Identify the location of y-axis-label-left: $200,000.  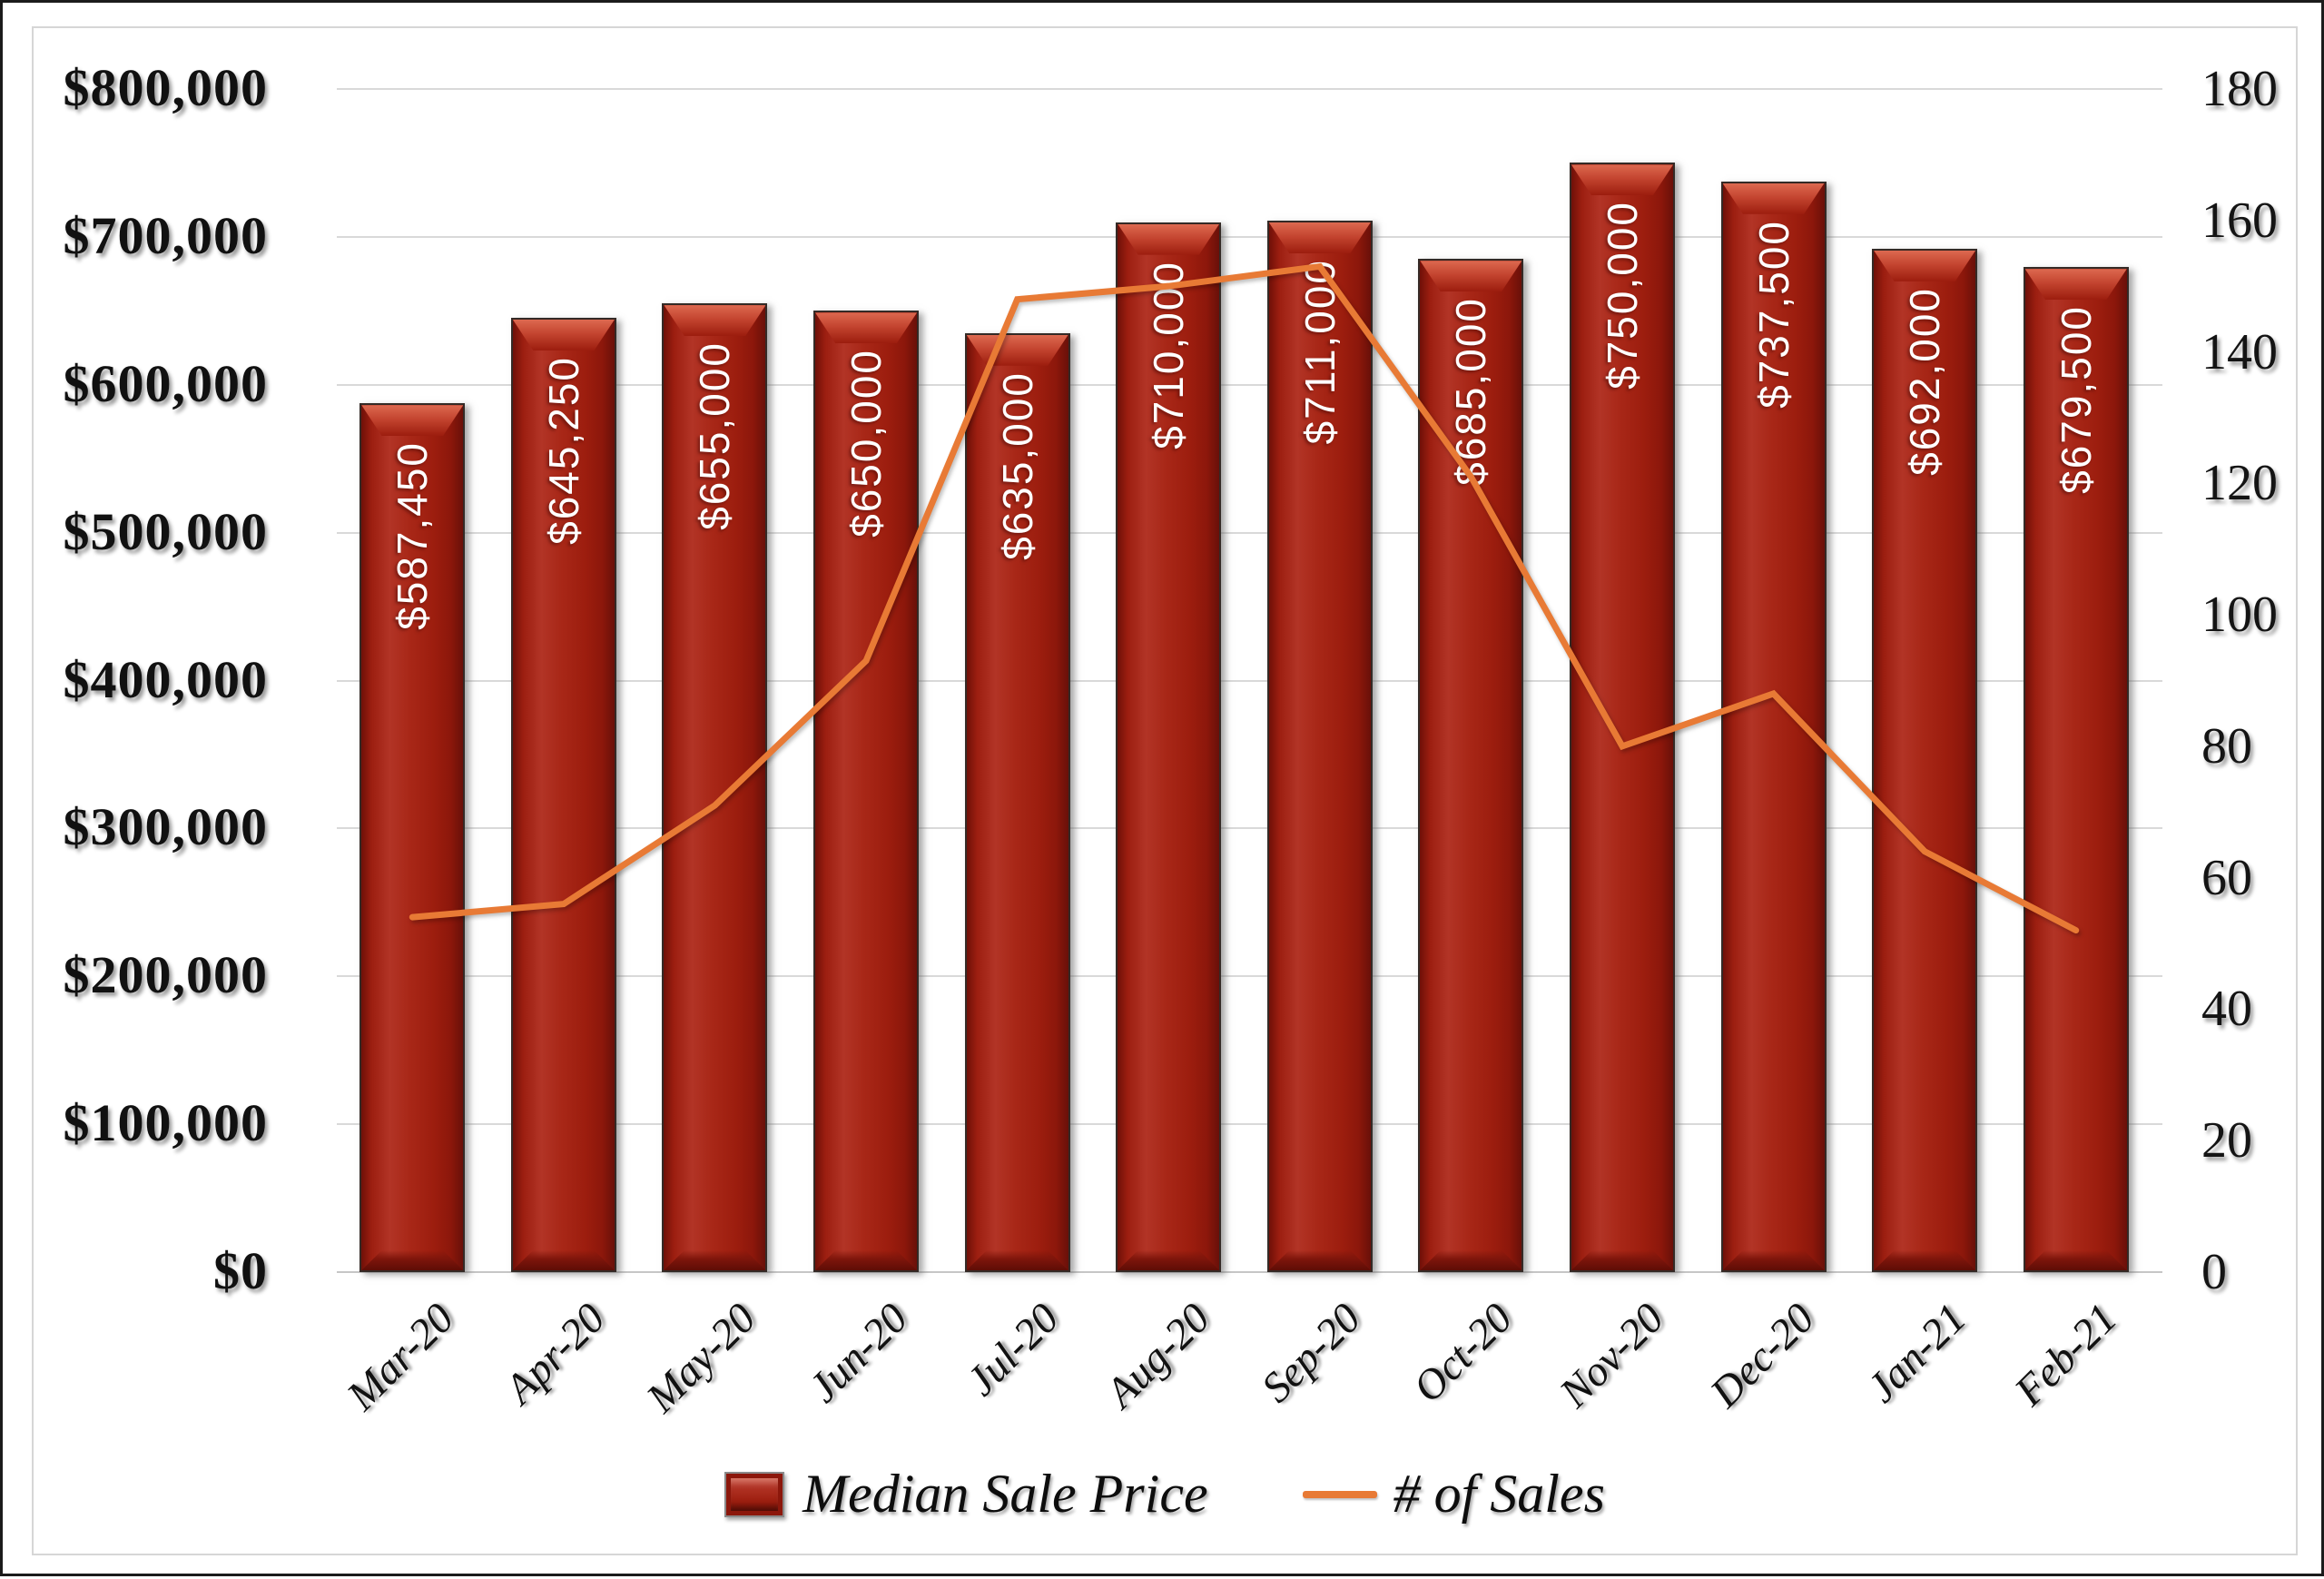
(165, 975).